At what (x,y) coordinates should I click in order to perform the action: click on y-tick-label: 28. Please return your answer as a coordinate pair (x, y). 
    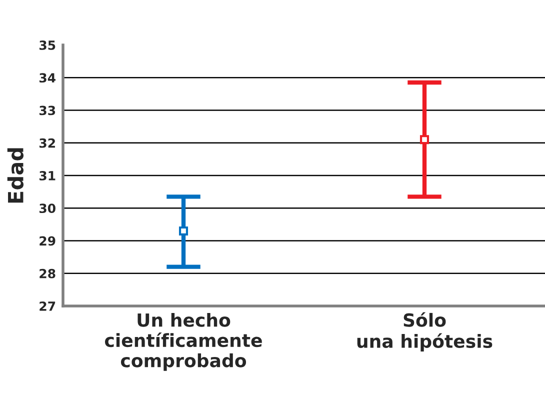
    Looking at the image, I should click on (48, 273).